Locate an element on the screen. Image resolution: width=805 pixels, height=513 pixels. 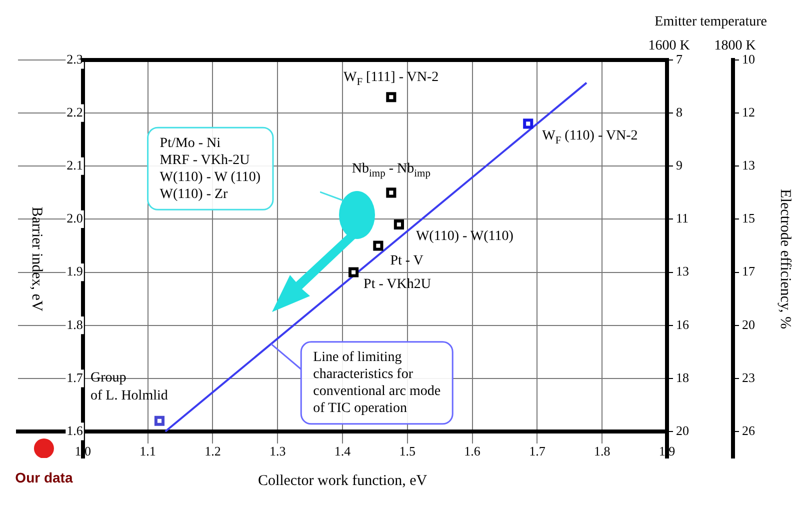
x-tick-label: 1.8 is located at coordinates (602, 451).